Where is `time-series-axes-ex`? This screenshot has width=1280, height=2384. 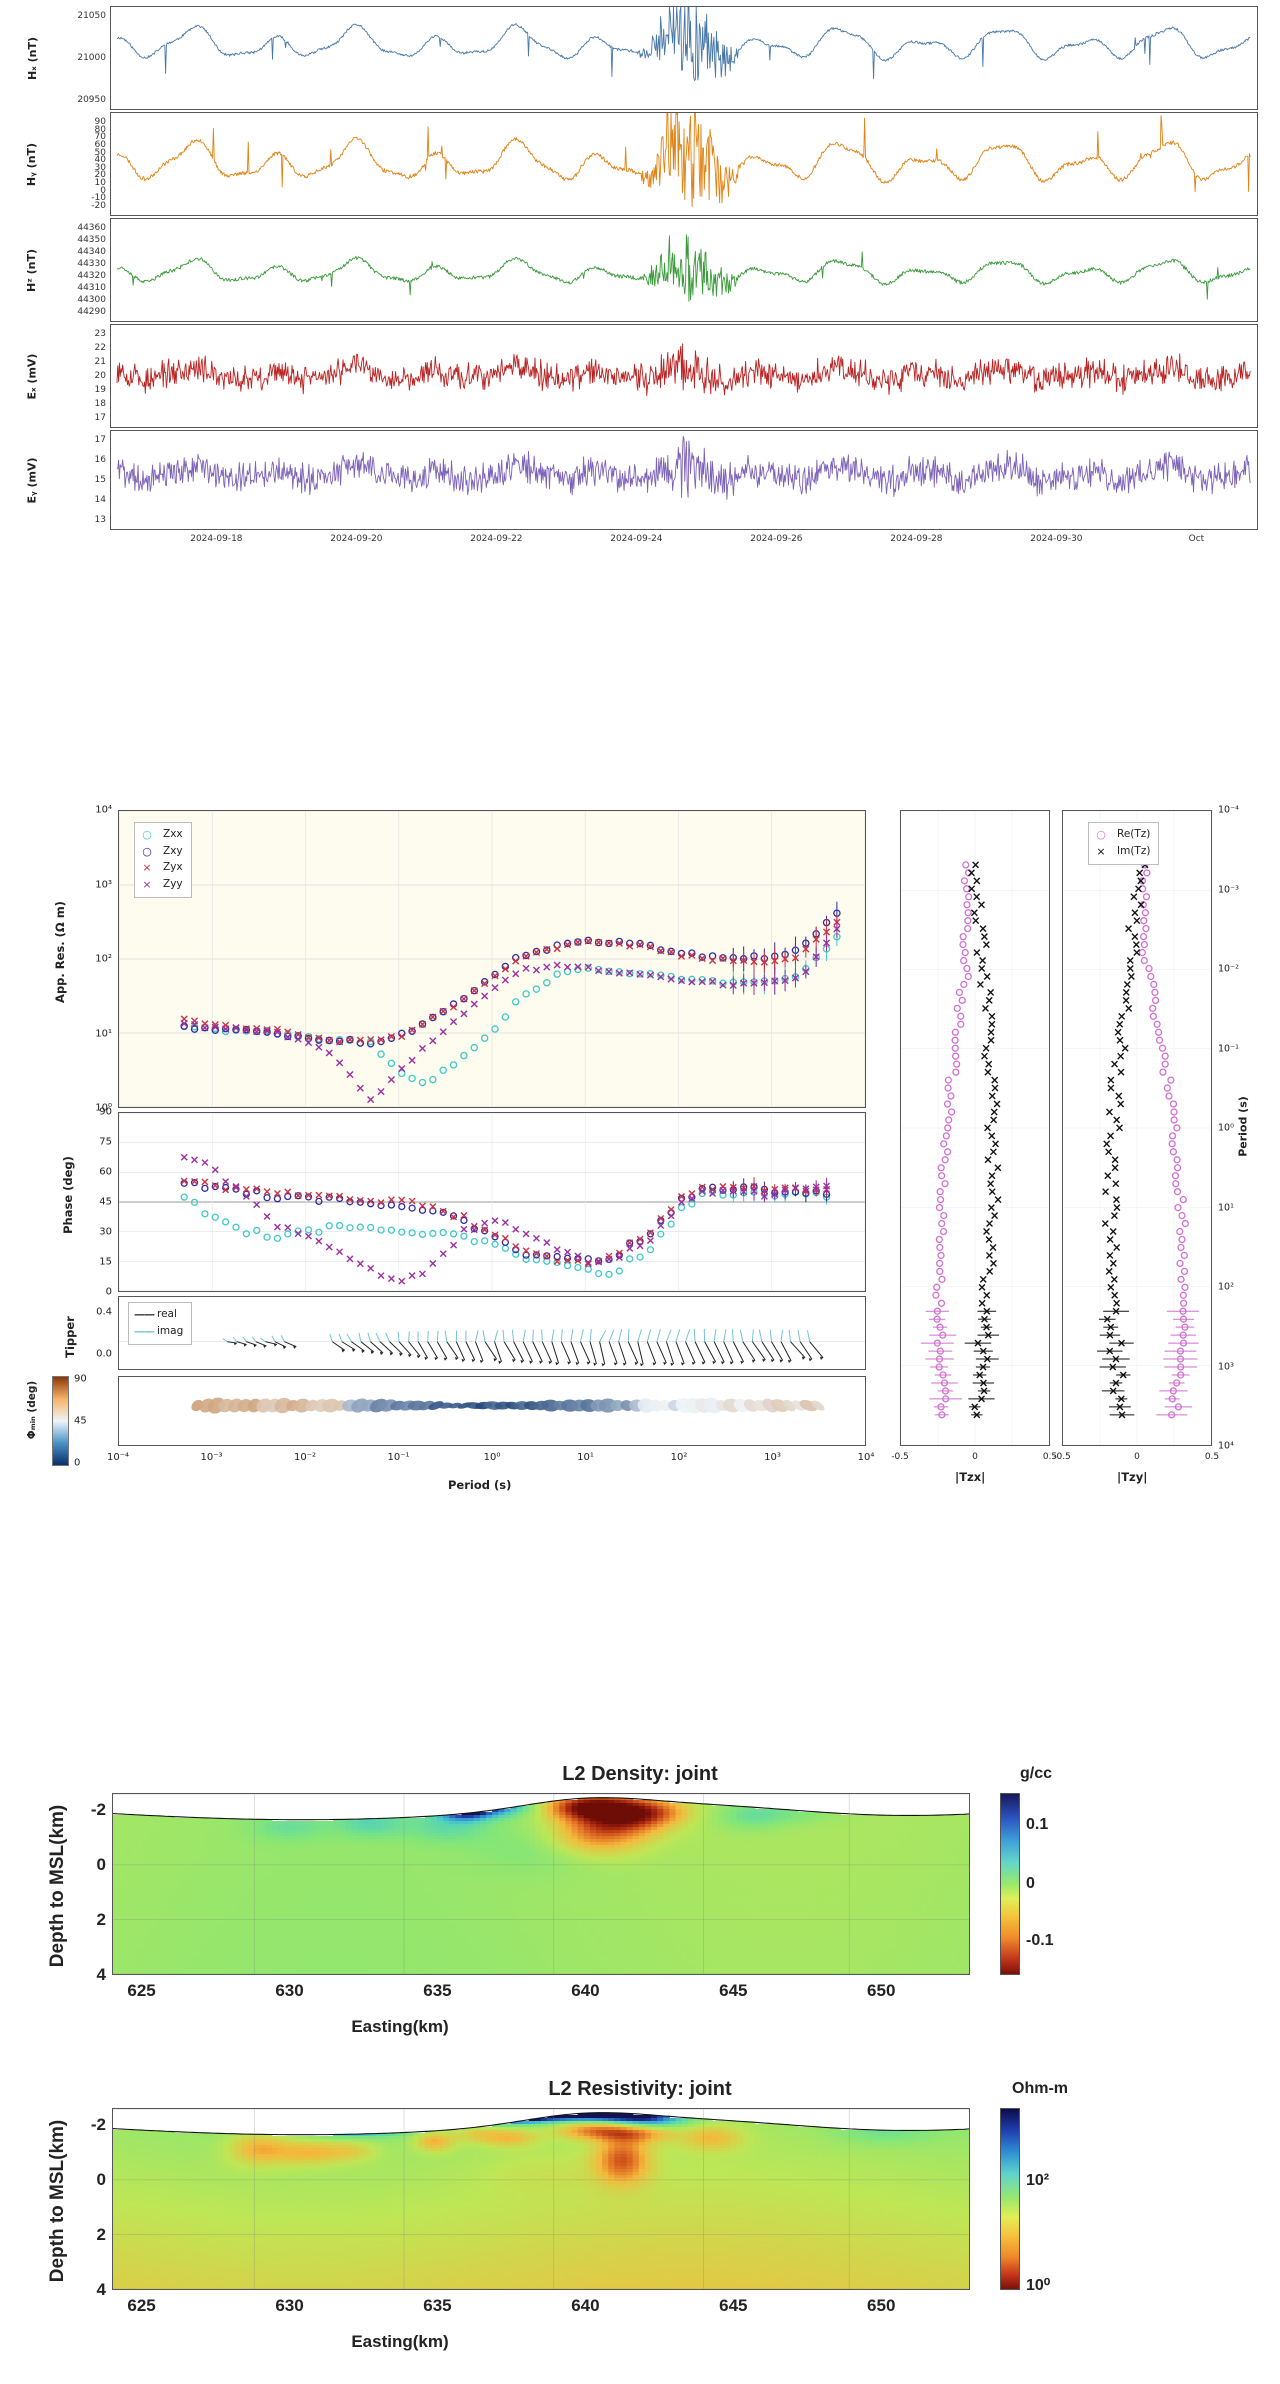 time-series-axes-ex is located at coordinates (684, 376).